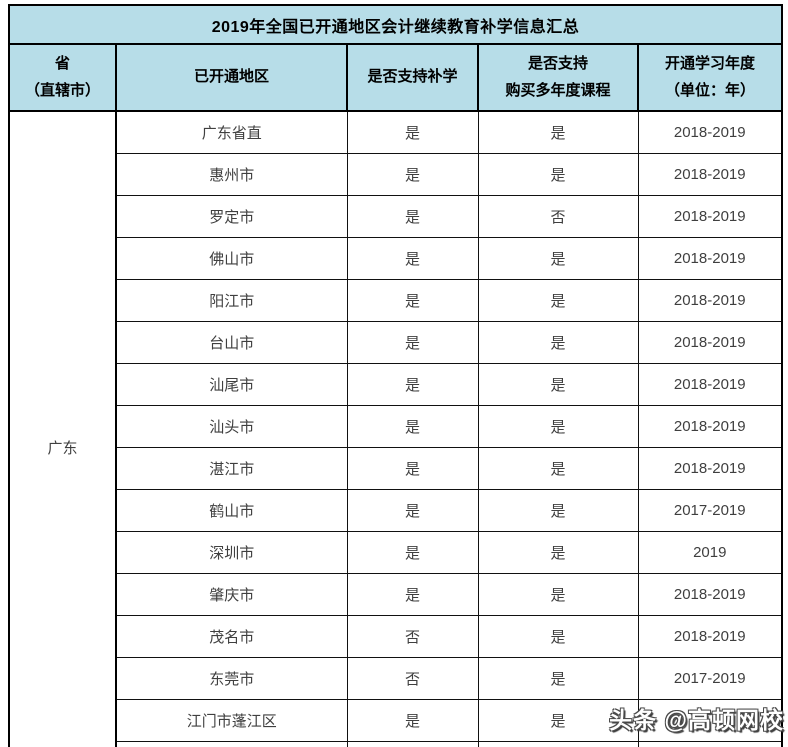 The width and height of the screenshot is (788, 747). I want to click on col-header-province: 省 （直辖市）, so click(62, 77).